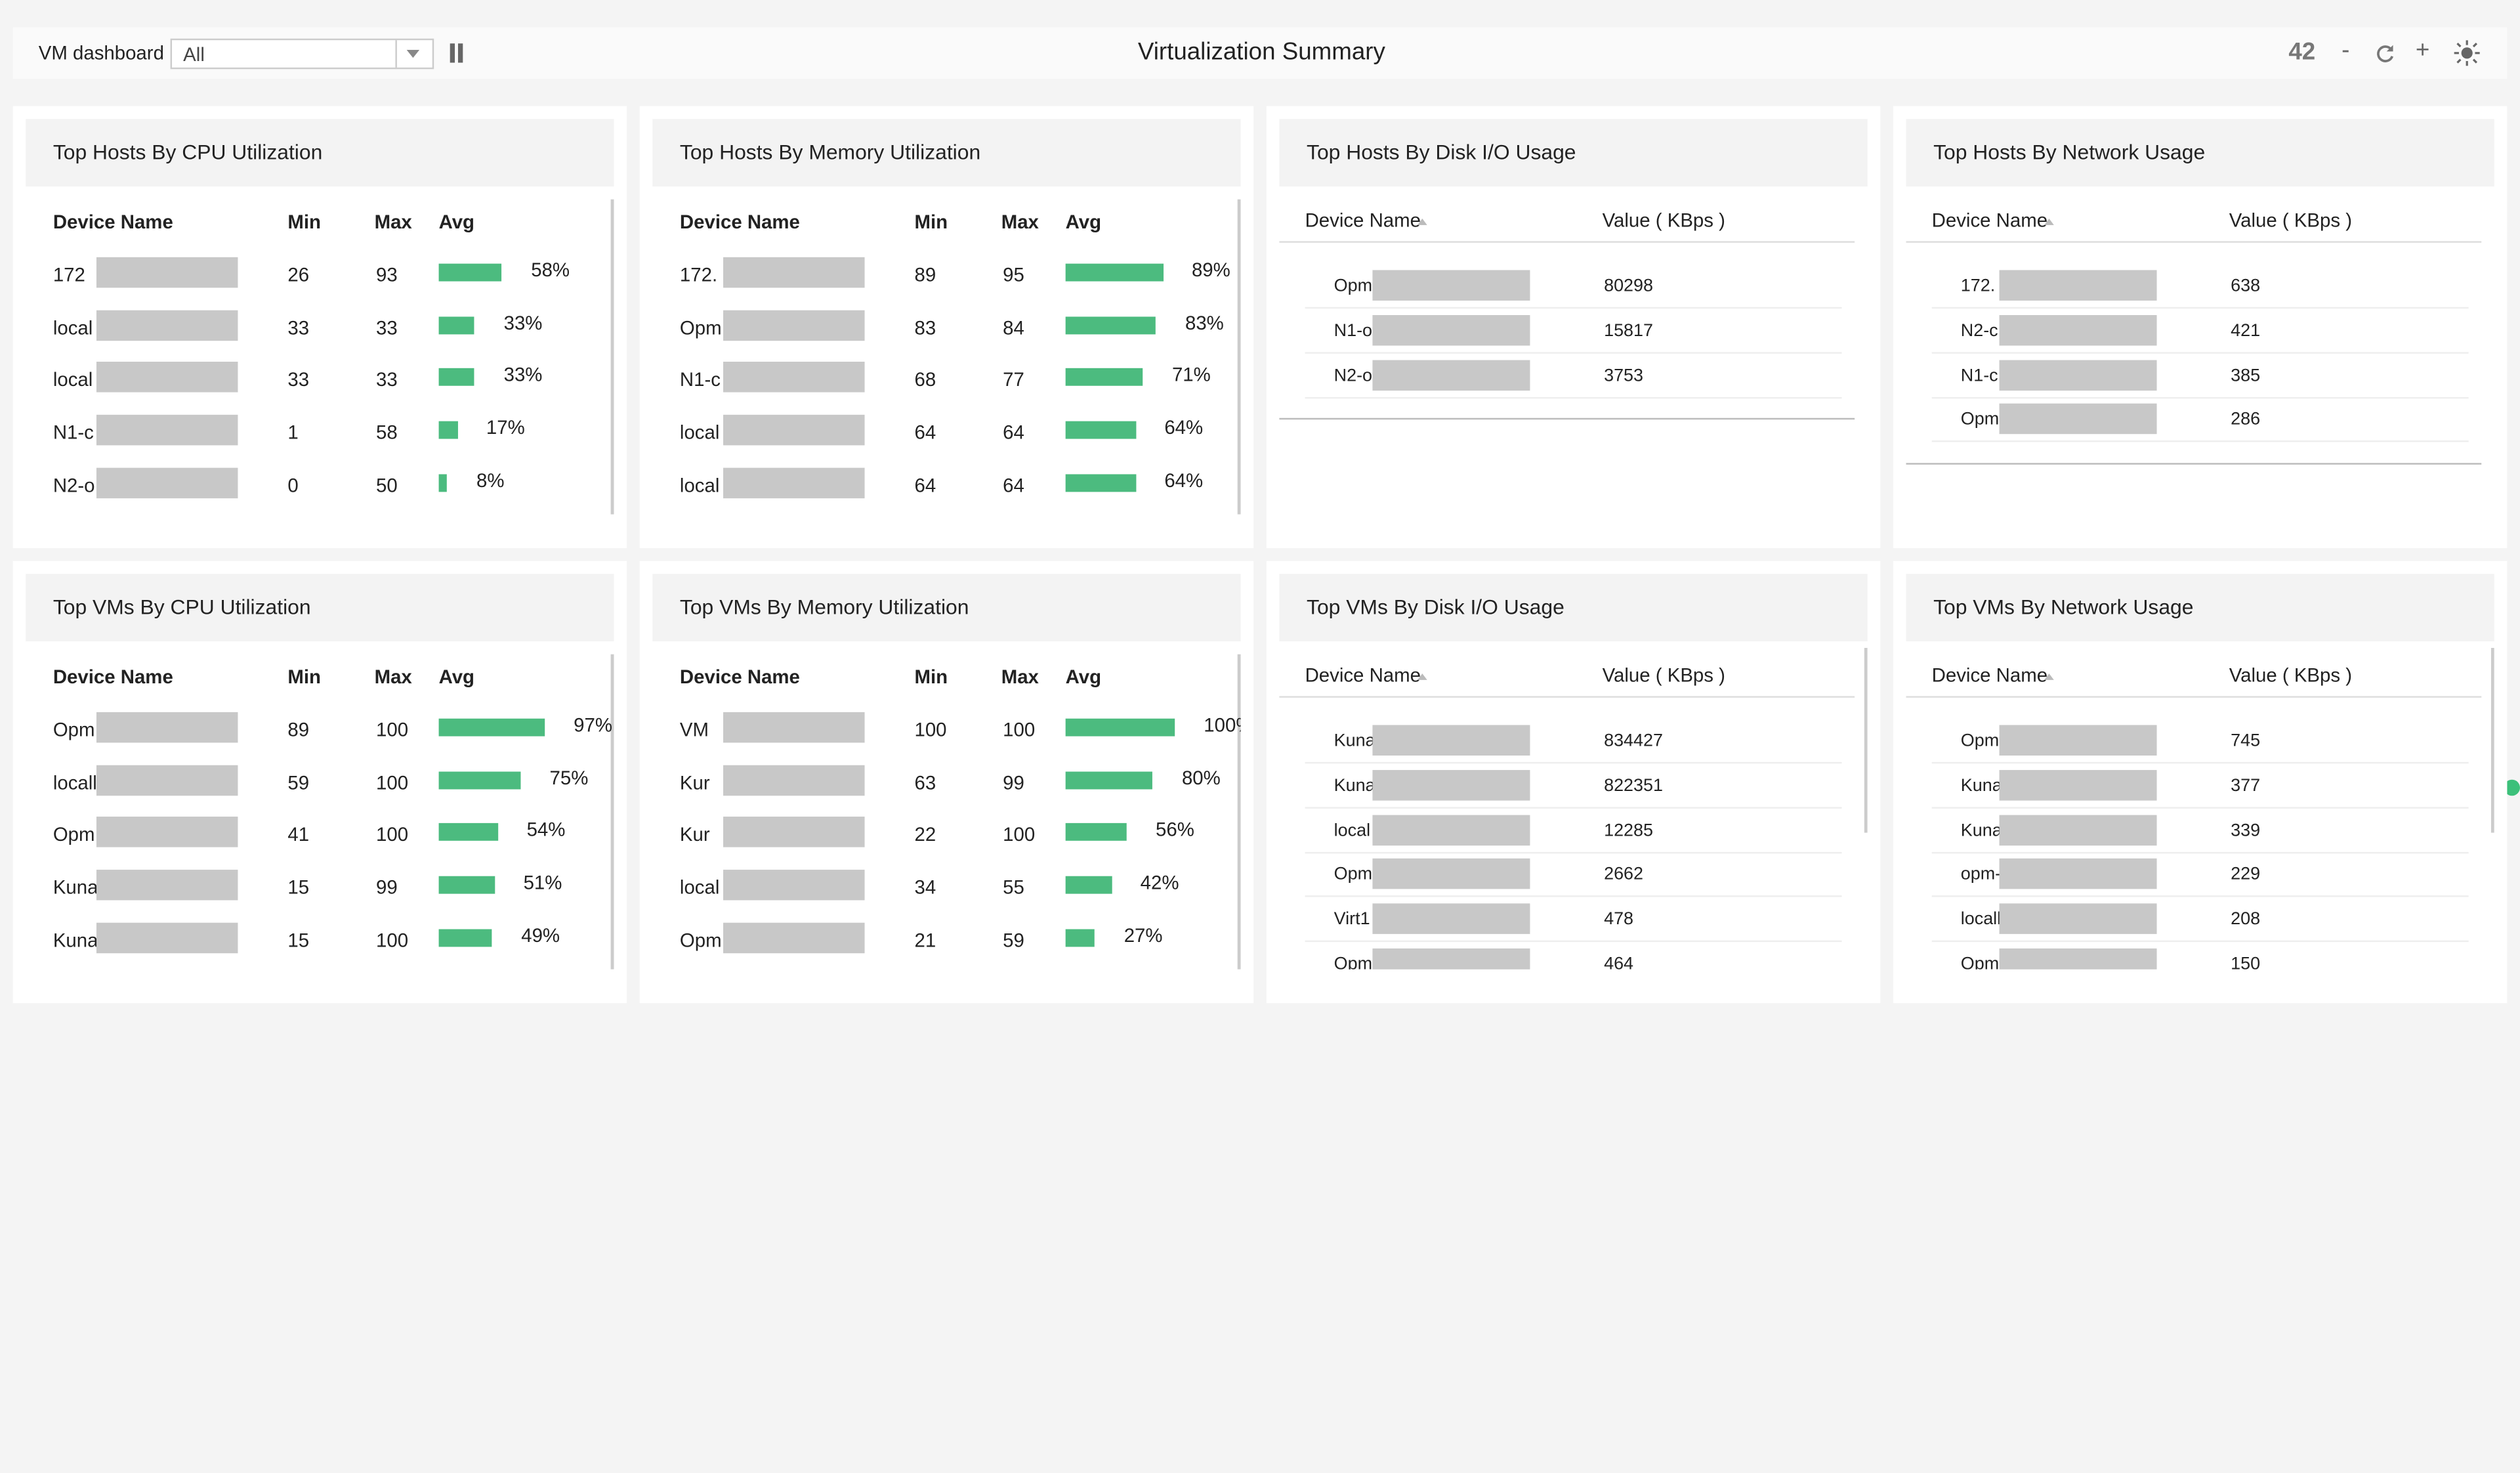  Describe the element at coordinates (523, 322) in the screenshot. I see `avg-label: 33%` at that location.